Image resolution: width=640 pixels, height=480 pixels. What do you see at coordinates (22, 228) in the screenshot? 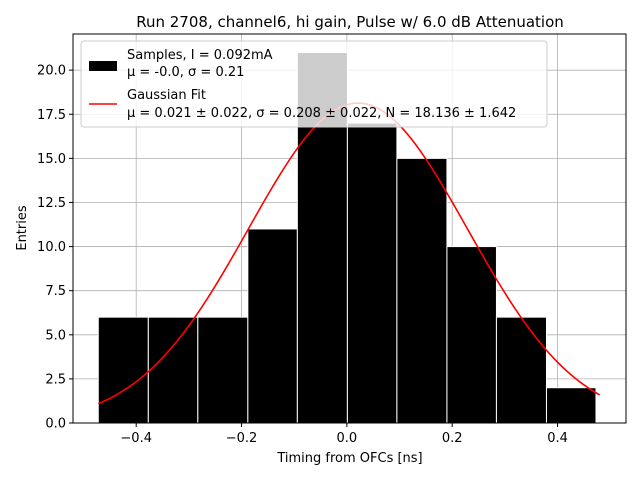
I see `y-axis-label: Entries` at bounding box center [22, 228].